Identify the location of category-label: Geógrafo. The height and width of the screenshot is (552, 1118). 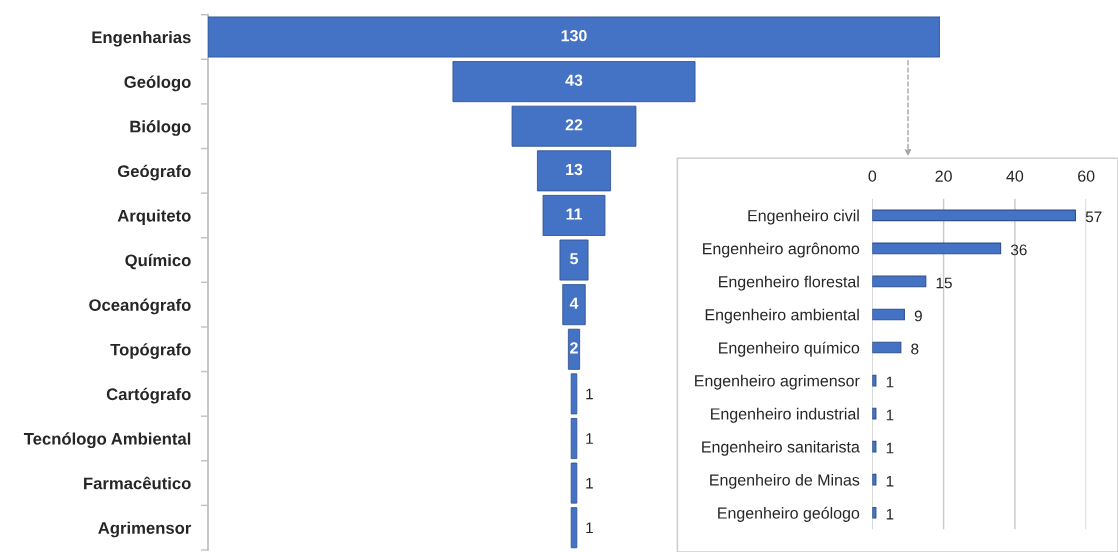
(154, 172).